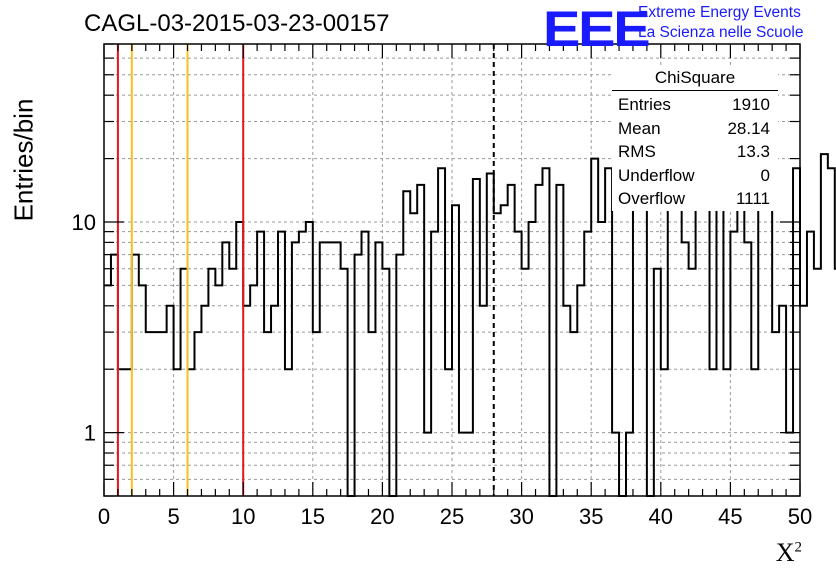  I want to click on stats-value: 13.3, so click(753, 151).